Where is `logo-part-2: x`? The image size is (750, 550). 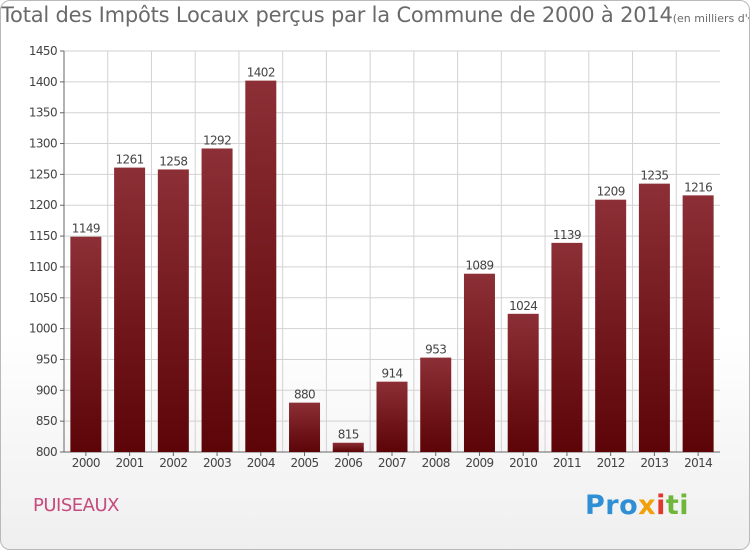
logo-part-2: x is located at coordinates (647, 505).